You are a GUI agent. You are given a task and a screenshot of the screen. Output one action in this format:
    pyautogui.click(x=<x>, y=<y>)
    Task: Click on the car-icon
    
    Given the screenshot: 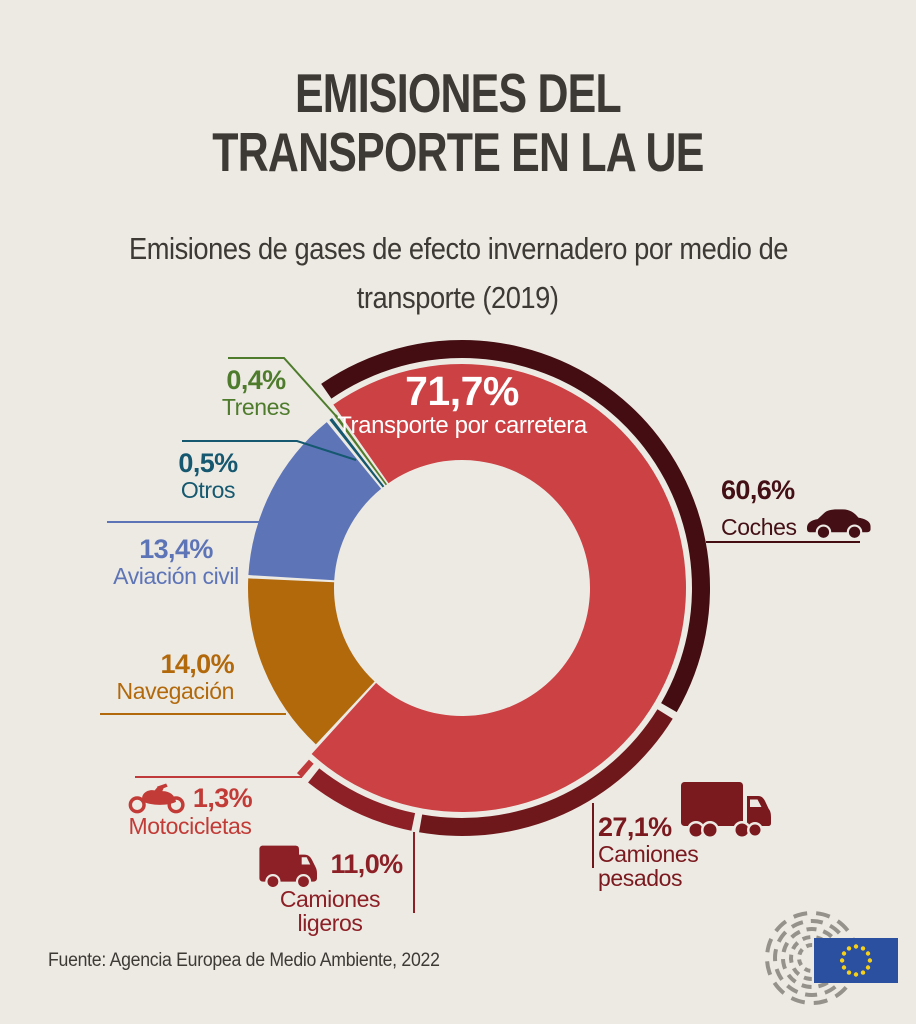 What is the action you would take?
    pyautogui.click(x=839, y=522)
    